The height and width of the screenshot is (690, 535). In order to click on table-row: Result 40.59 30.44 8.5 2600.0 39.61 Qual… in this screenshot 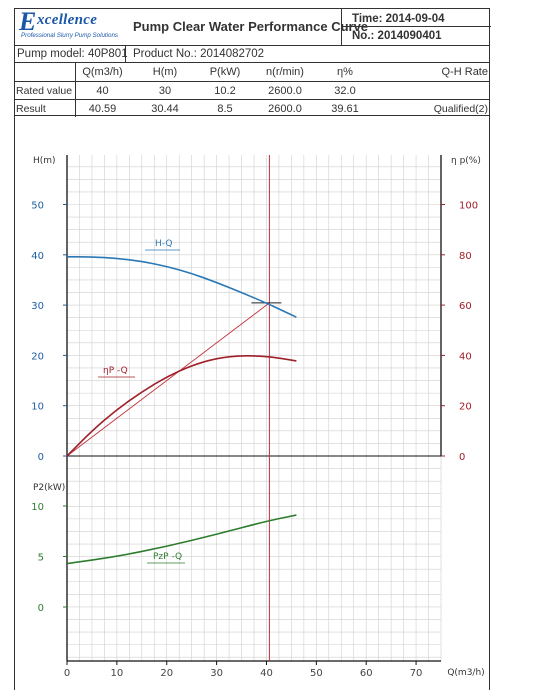, I will do `click(252, 108)`.